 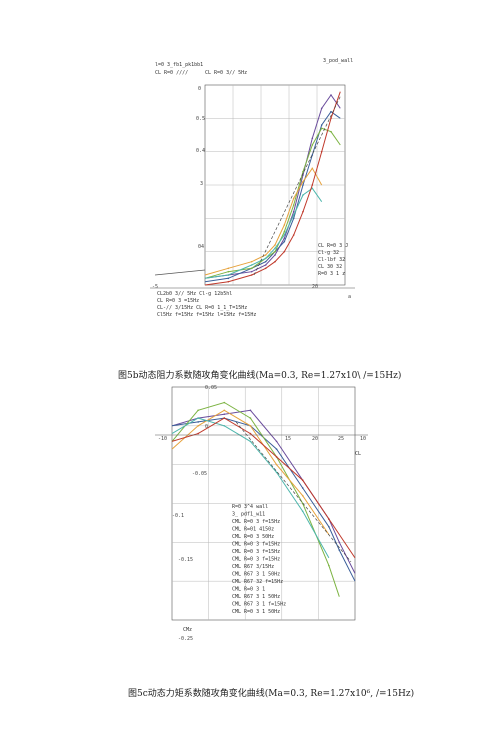 I want to click on top-label: 3_pod_wall, so click(x=338, y=61).